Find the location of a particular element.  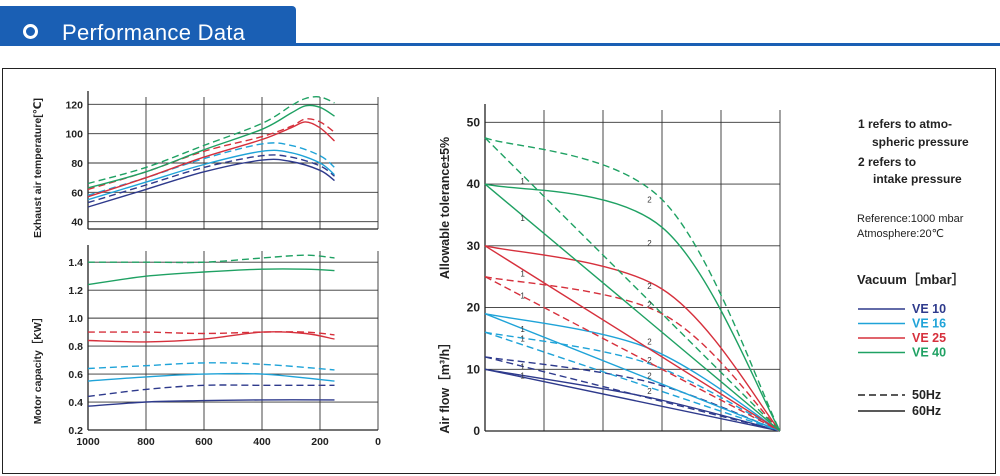

x-tick-label: 800 is located at coordinates (146, 442).